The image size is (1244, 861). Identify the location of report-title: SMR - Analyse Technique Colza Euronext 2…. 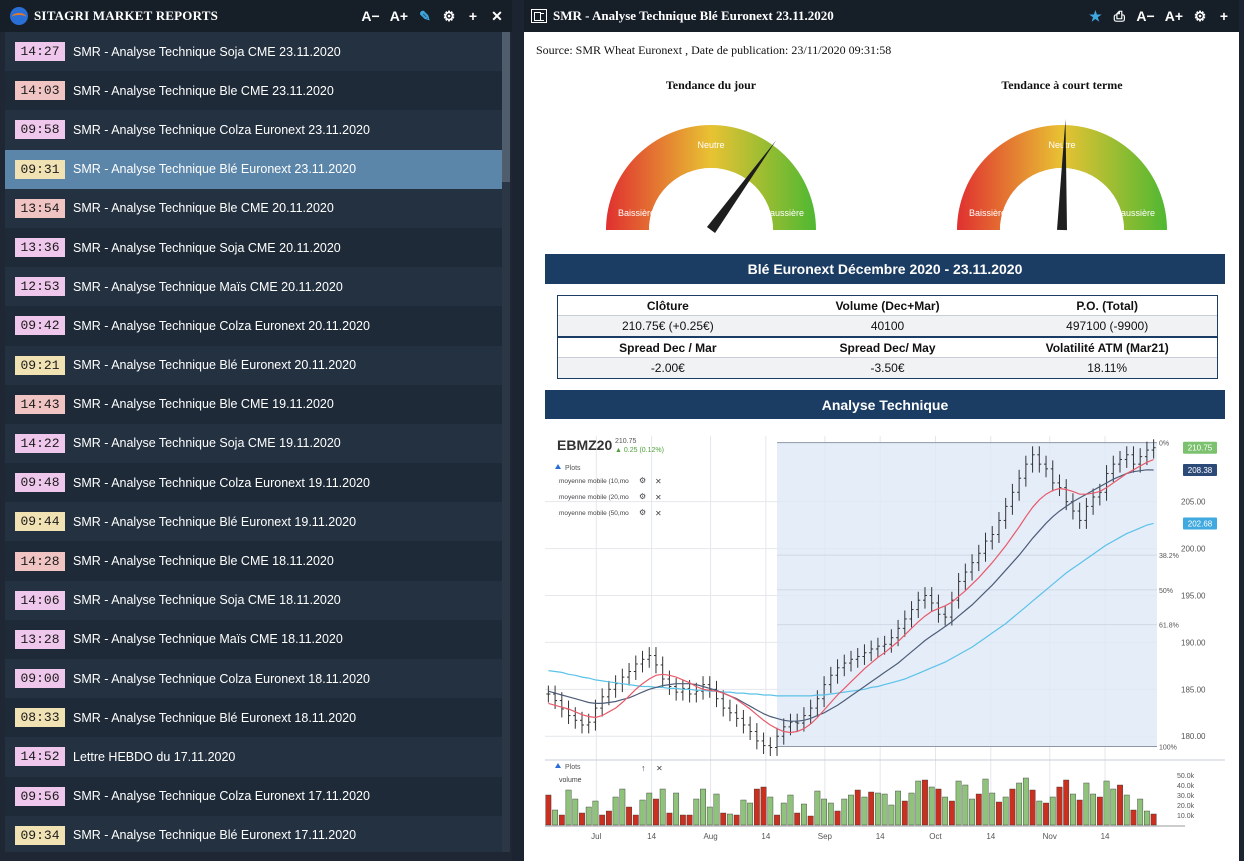
(221, 325).